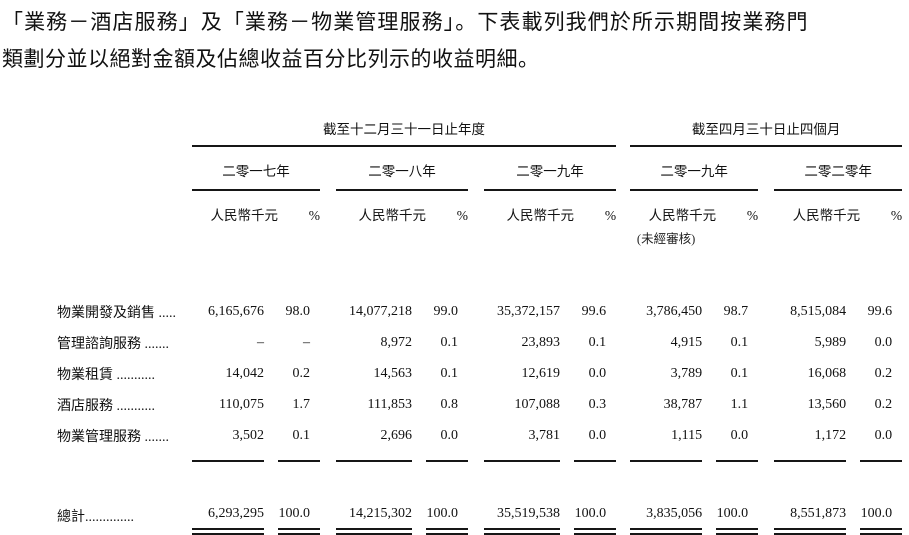 This screenshot has height=535, width=909. What do you see at coordinates (666, 441) in the screenshot?
I see `amount-cell: 1,115` at bounding box center [666, 441].